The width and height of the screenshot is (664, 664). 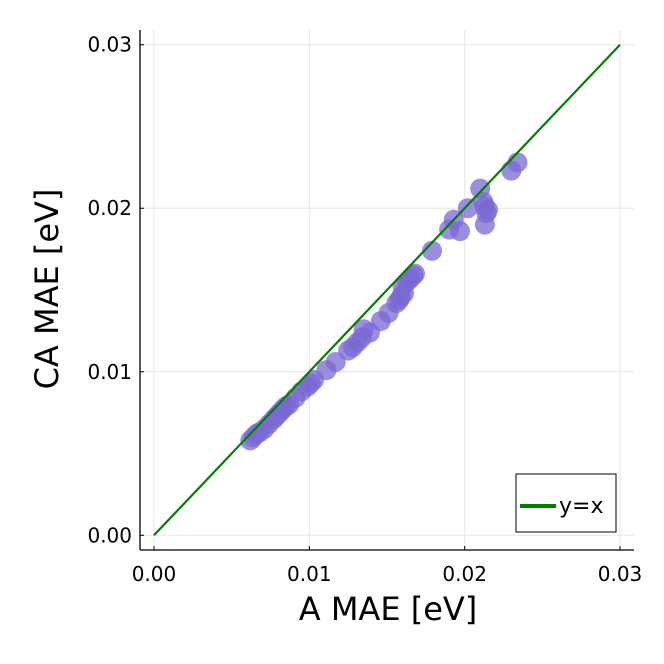 I want to click on x-tick-label-3: 0.03, so click(x=620, y=574).